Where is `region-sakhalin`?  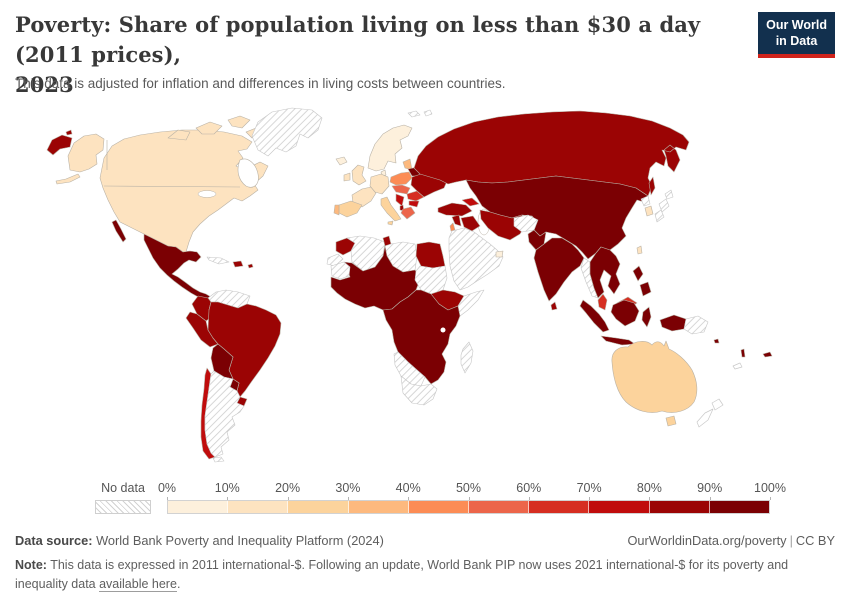
region-sakhalin is located at coordinates (652, 186).